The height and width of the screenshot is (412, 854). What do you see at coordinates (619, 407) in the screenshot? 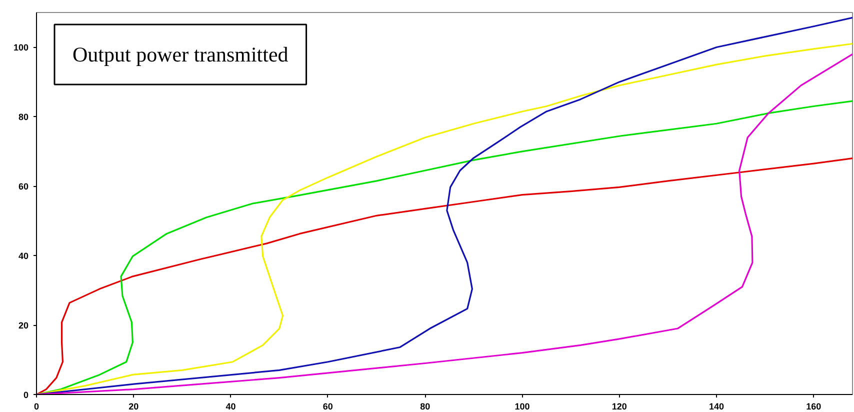
I see `x-tick-label: 120` at bounding box center [619, 407].